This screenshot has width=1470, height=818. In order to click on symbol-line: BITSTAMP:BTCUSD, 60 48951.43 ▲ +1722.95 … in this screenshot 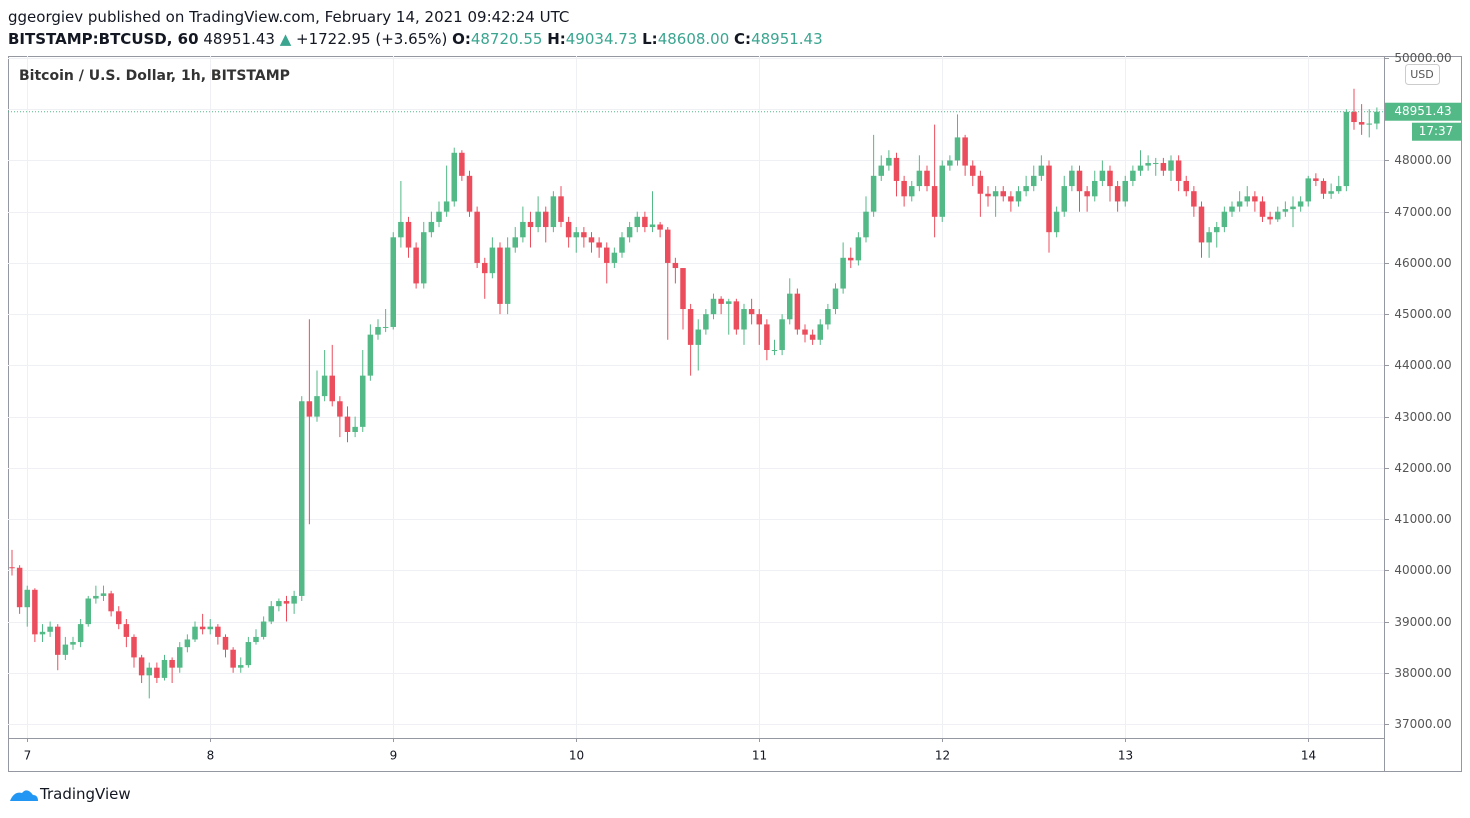, I will do `click(415, 39)`.